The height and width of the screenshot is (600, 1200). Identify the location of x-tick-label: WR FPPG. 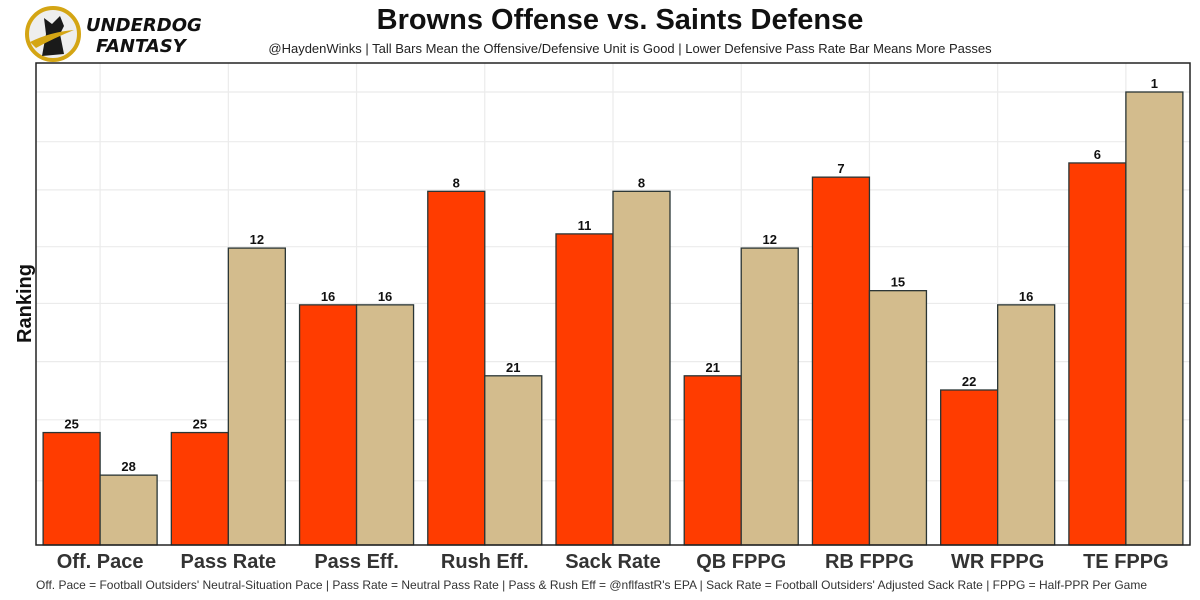
(997, 562).